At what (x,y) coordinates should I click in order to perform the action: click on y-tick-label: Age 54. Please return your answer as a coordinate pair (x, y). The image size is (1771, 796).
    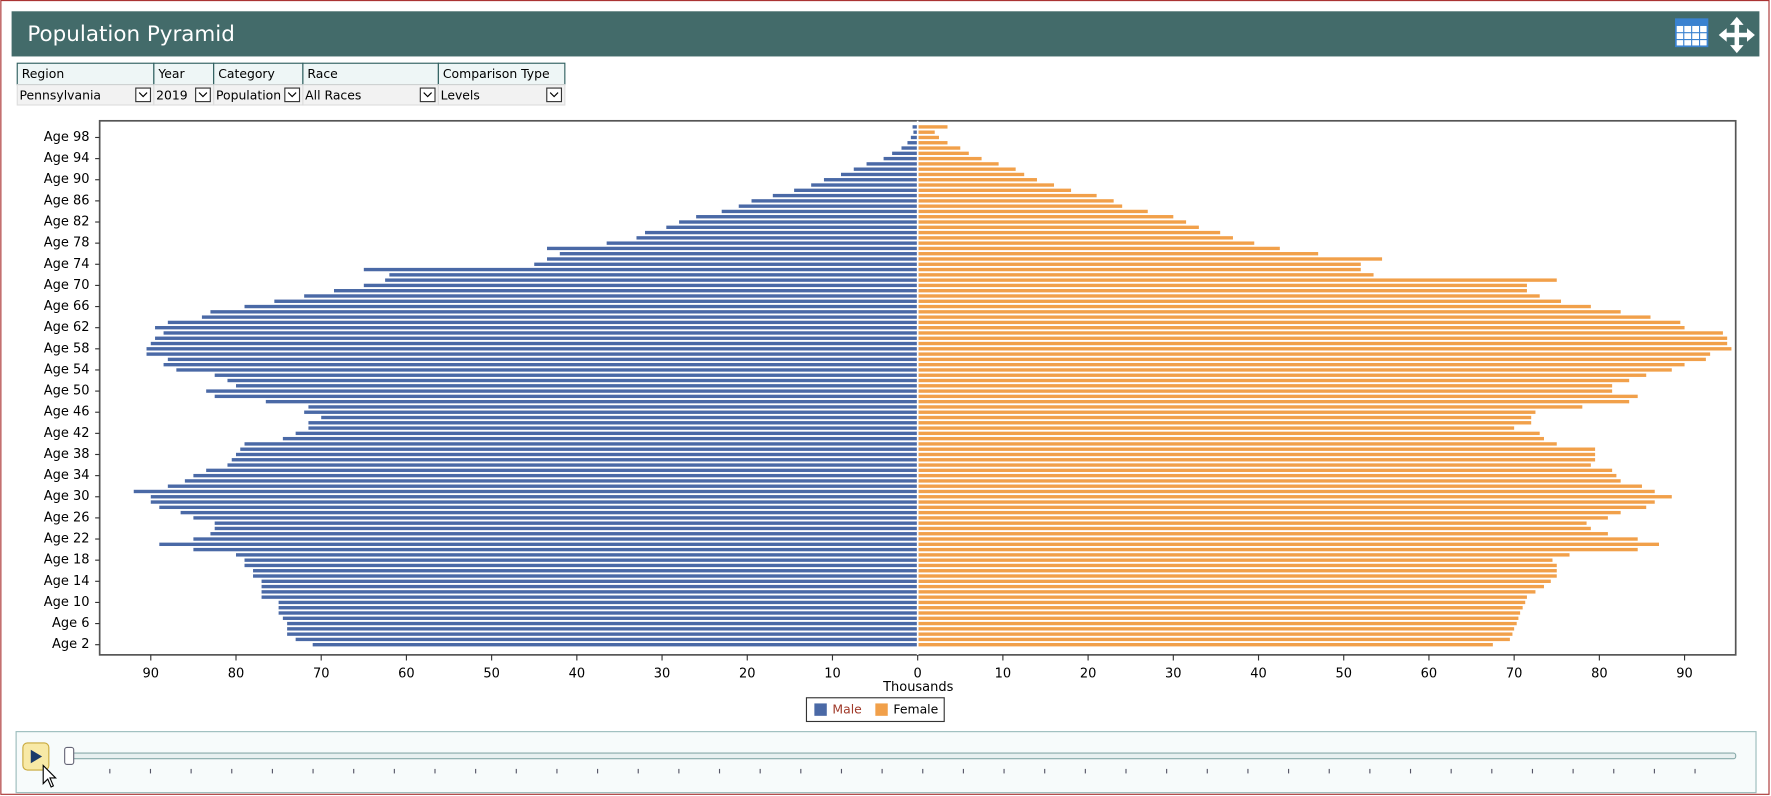
    Looking at the image, I should click on (67, 369).